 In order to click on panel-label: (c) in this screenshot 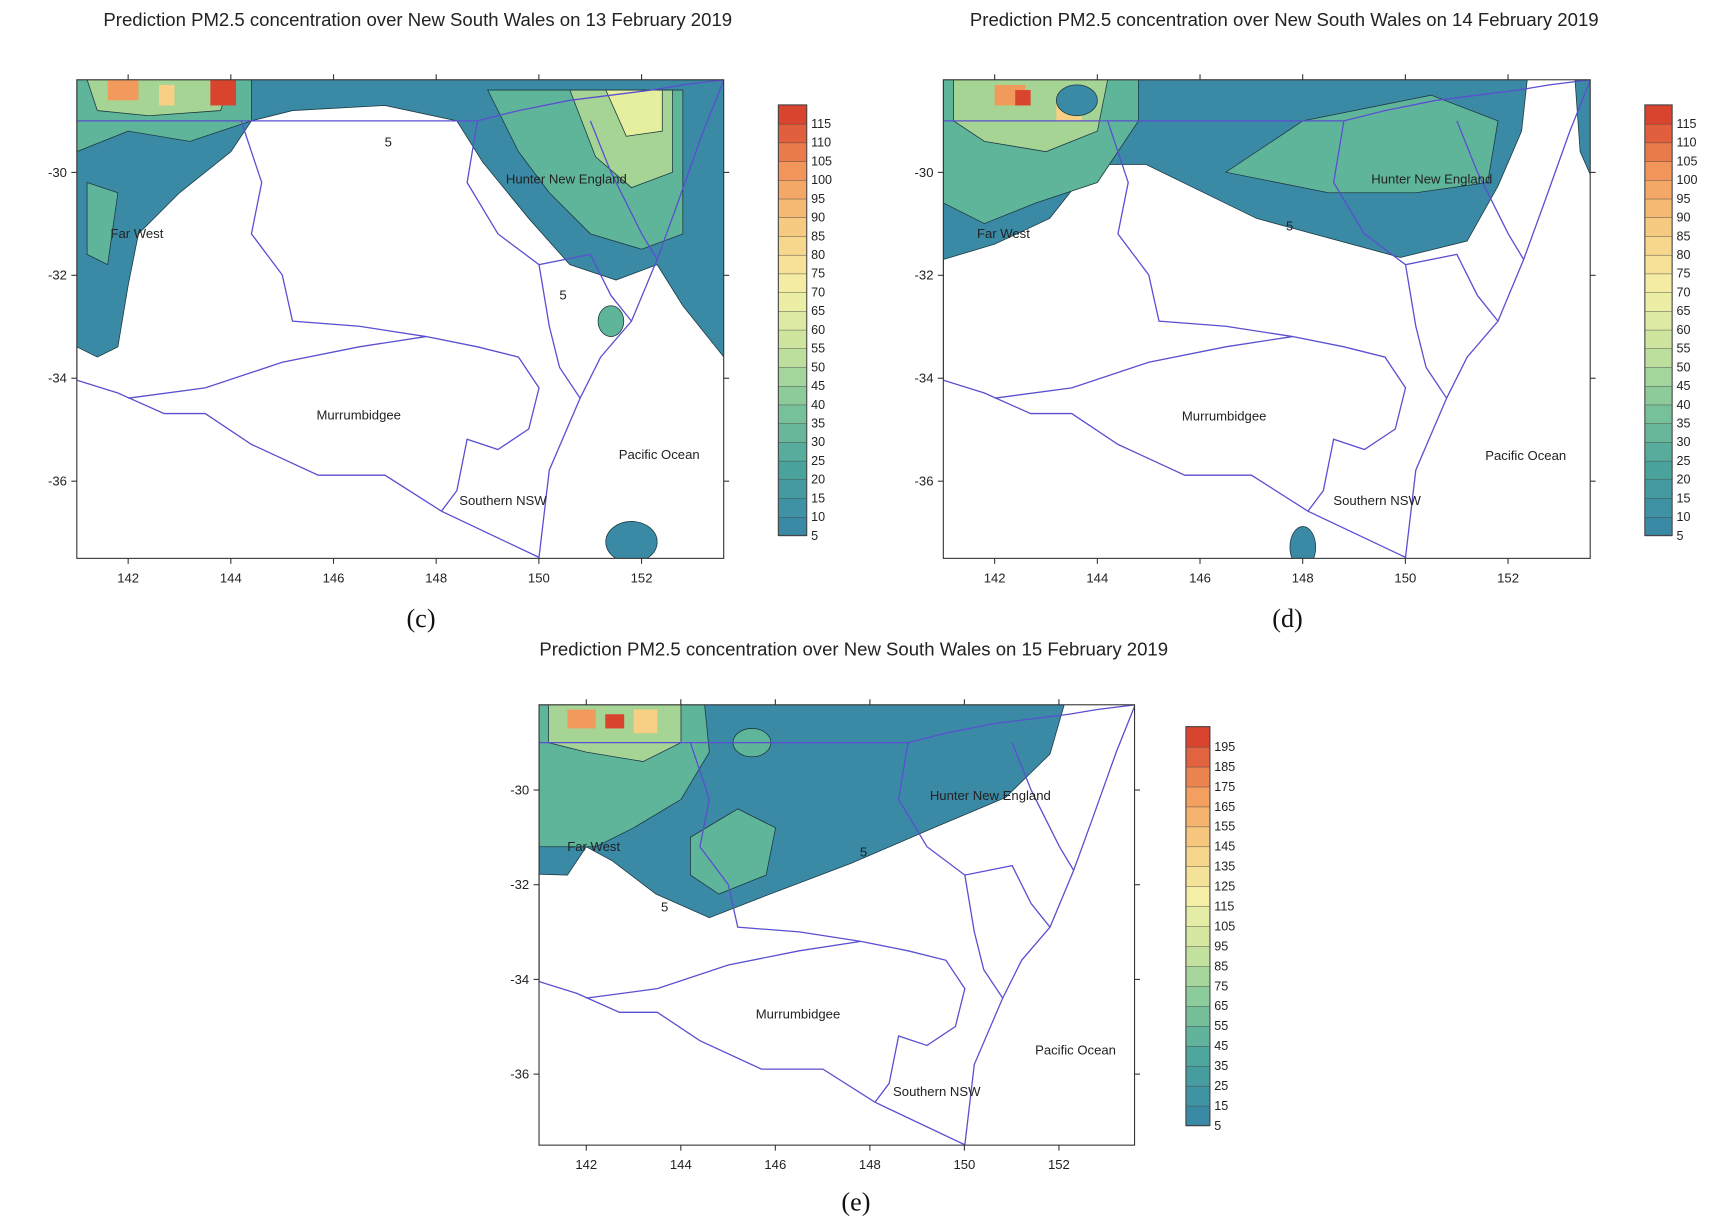, I will do `click(420, 618)`.